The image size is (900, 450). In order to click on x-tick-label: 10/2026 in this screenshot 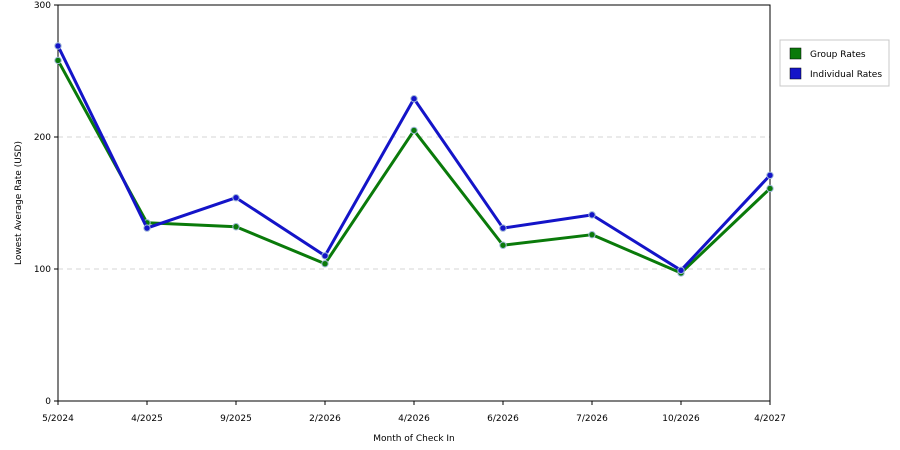, I will do `click(681, 419)`.